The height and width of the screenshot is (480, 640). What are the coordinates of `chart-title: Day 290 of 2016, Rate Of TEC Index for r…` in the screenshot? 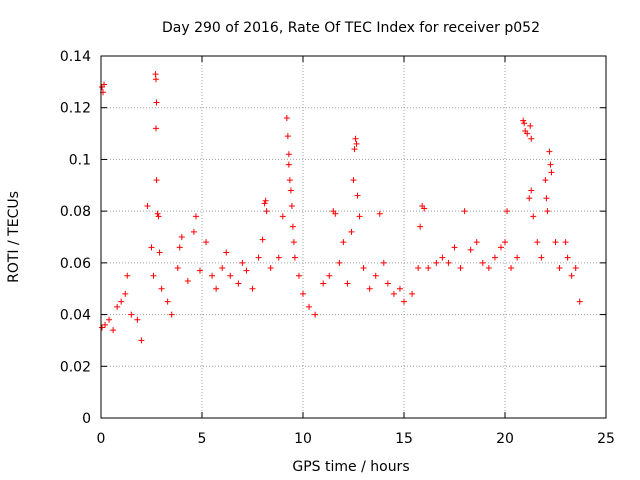 It's located at (351, 28).